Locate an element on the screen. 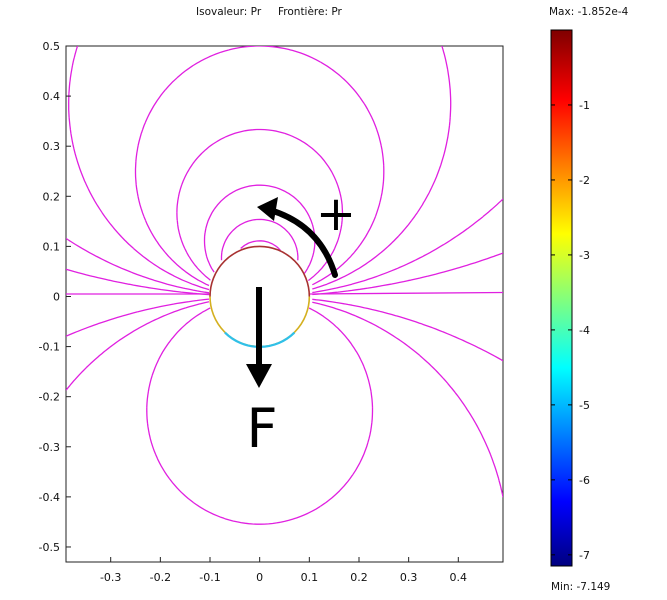  colorbar-tick-label: -3 is located at coordinates (584, 255).